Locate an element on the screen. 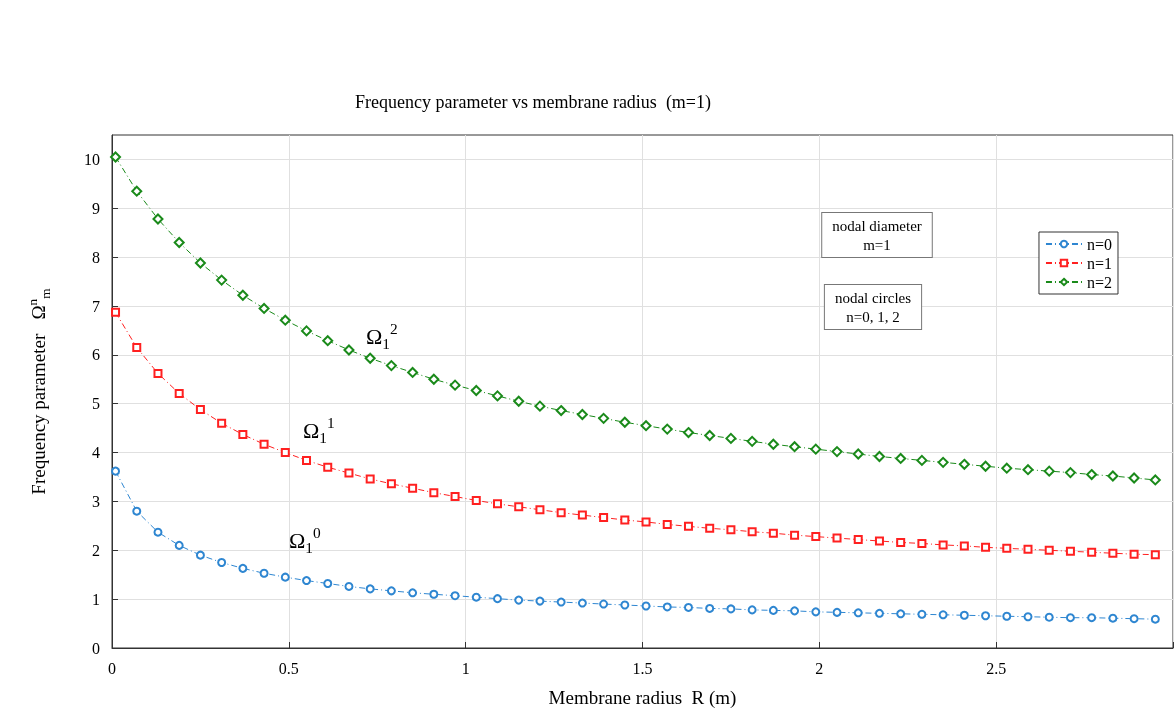 This screenshot has width=1176, height=716. x-tick-label: 0.5 is located at coordinates (288, 668).